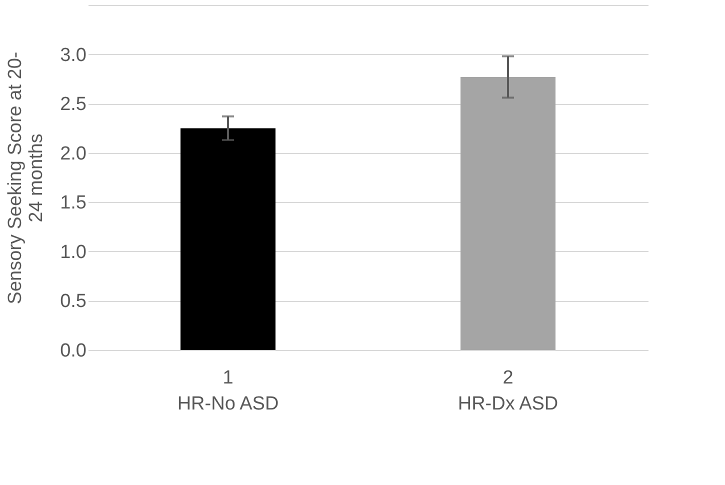 This screenshot has width=725, height=485. I want to click on y-tick-label: 0.5, so click(73, 301).